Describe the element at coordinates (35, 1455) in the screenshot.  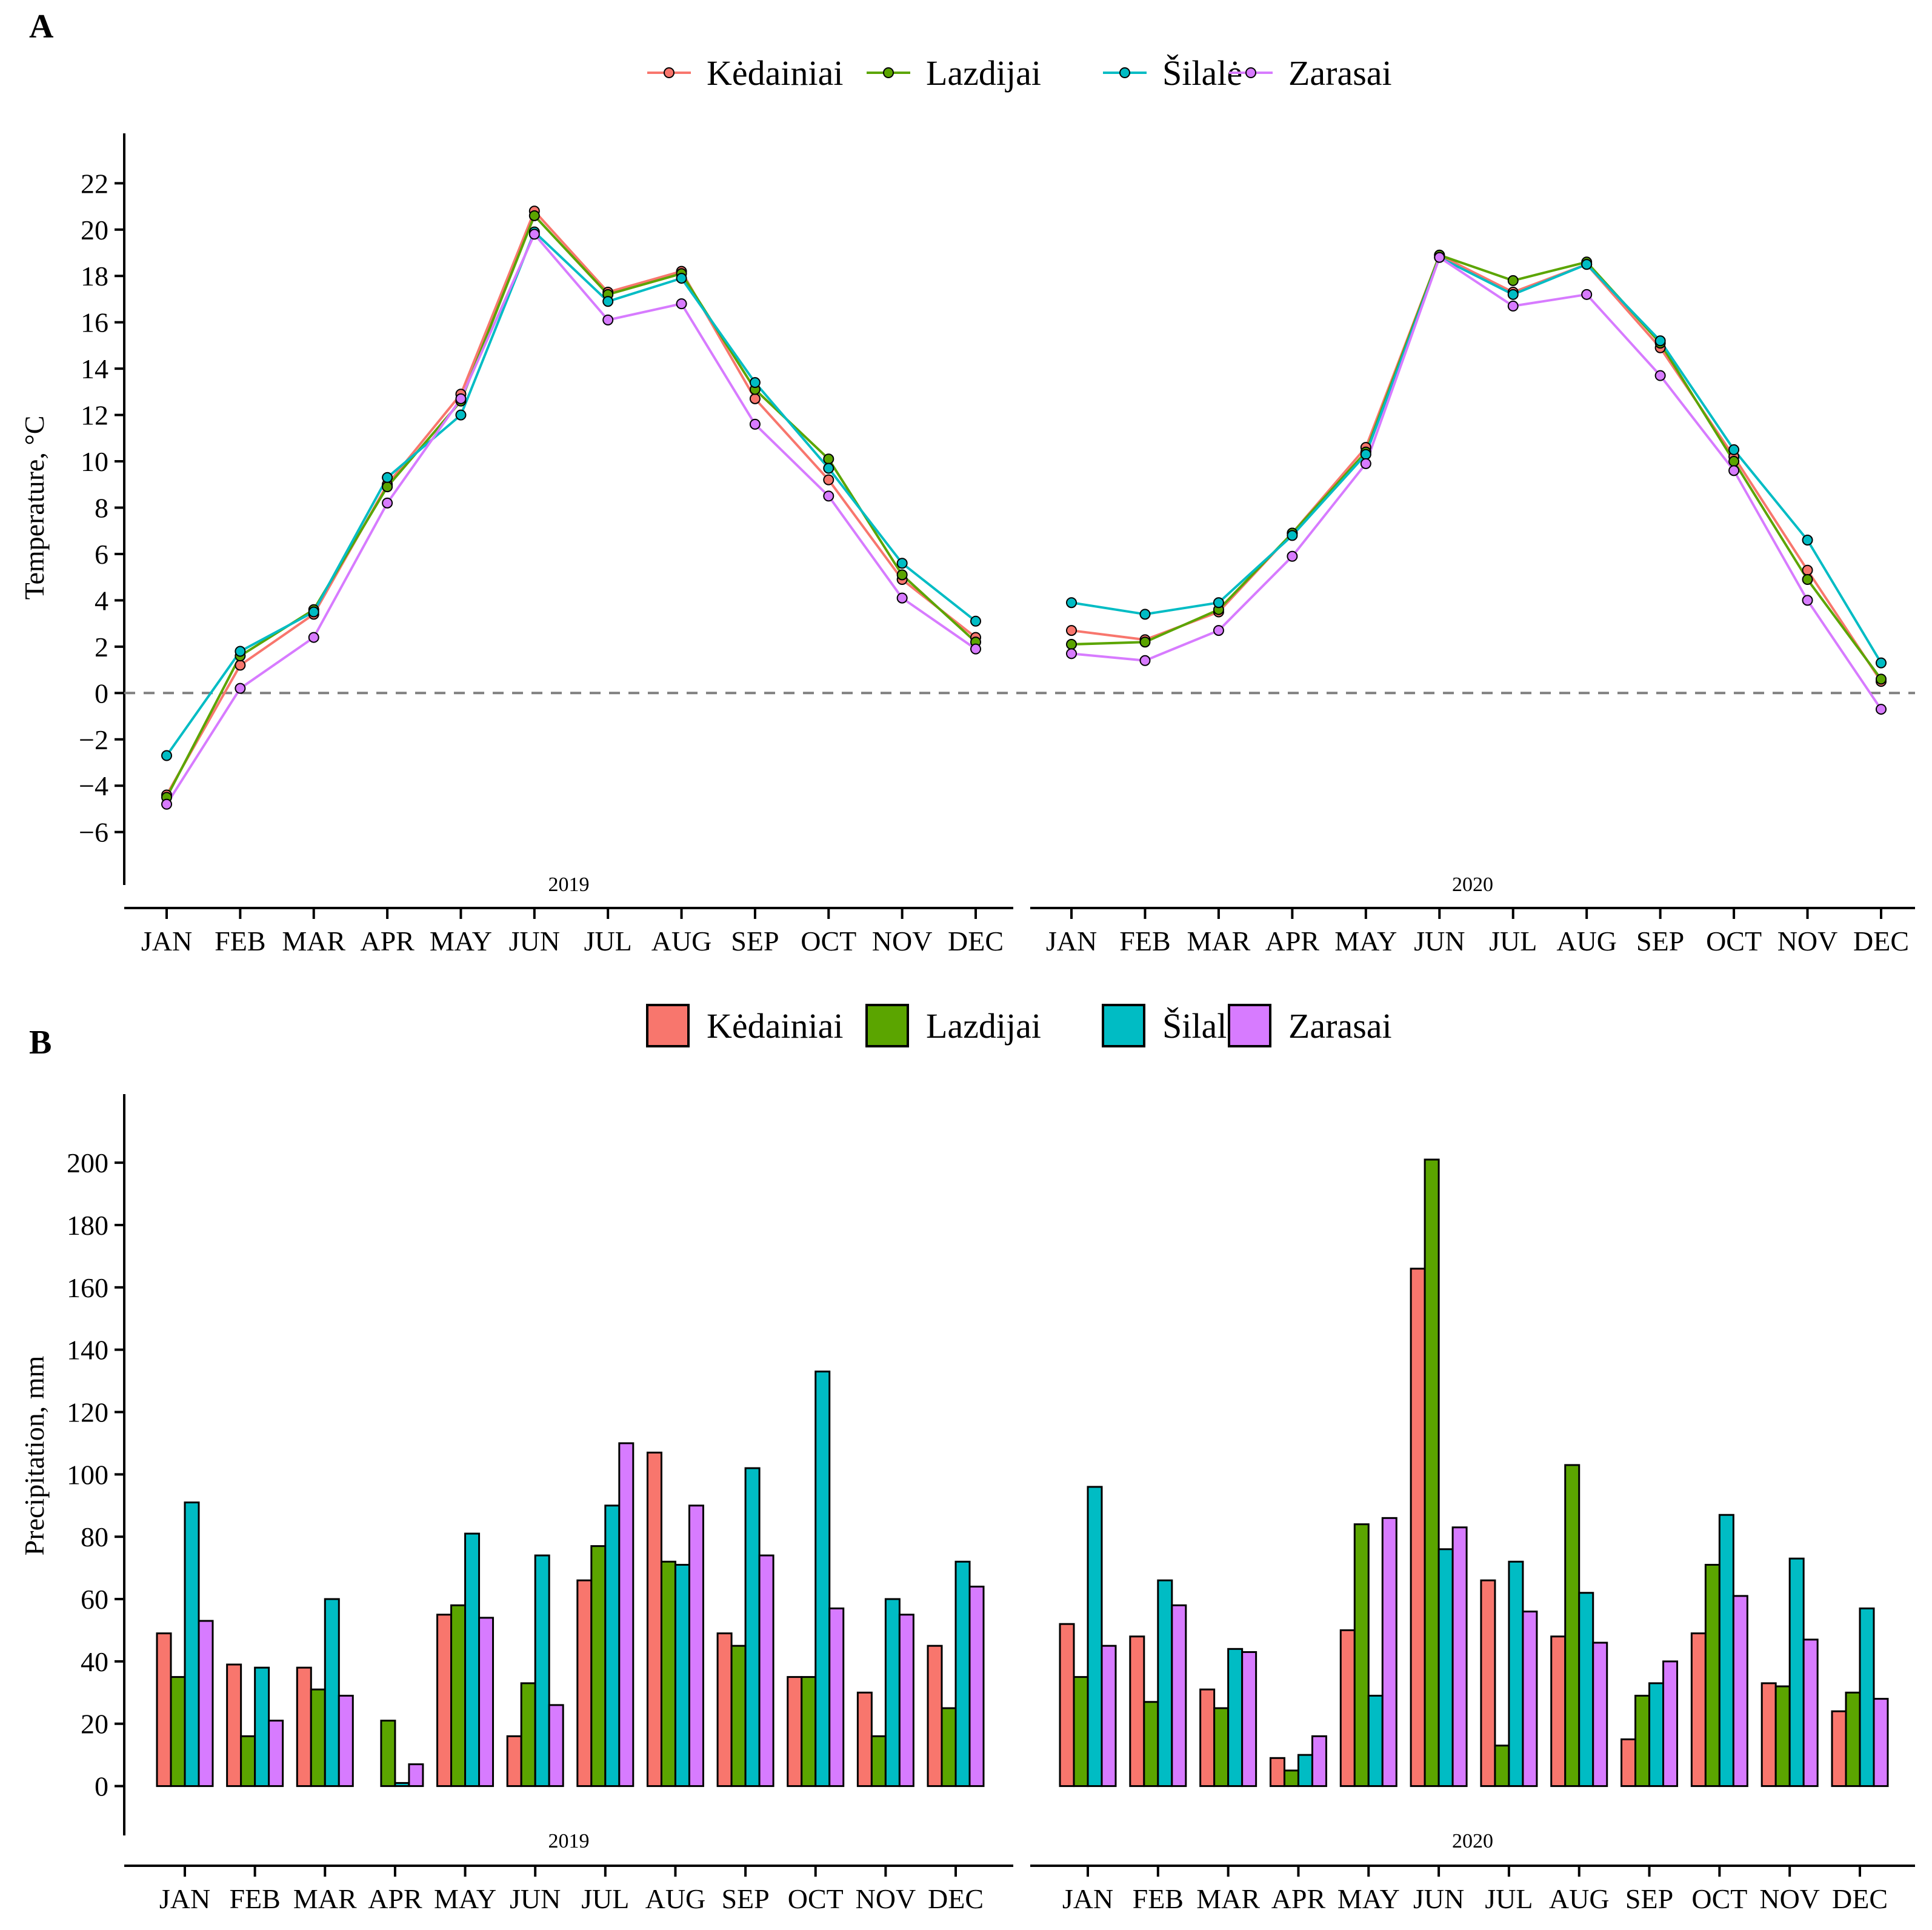
I see `y-axis-title: Precipitation, mm` at that location.